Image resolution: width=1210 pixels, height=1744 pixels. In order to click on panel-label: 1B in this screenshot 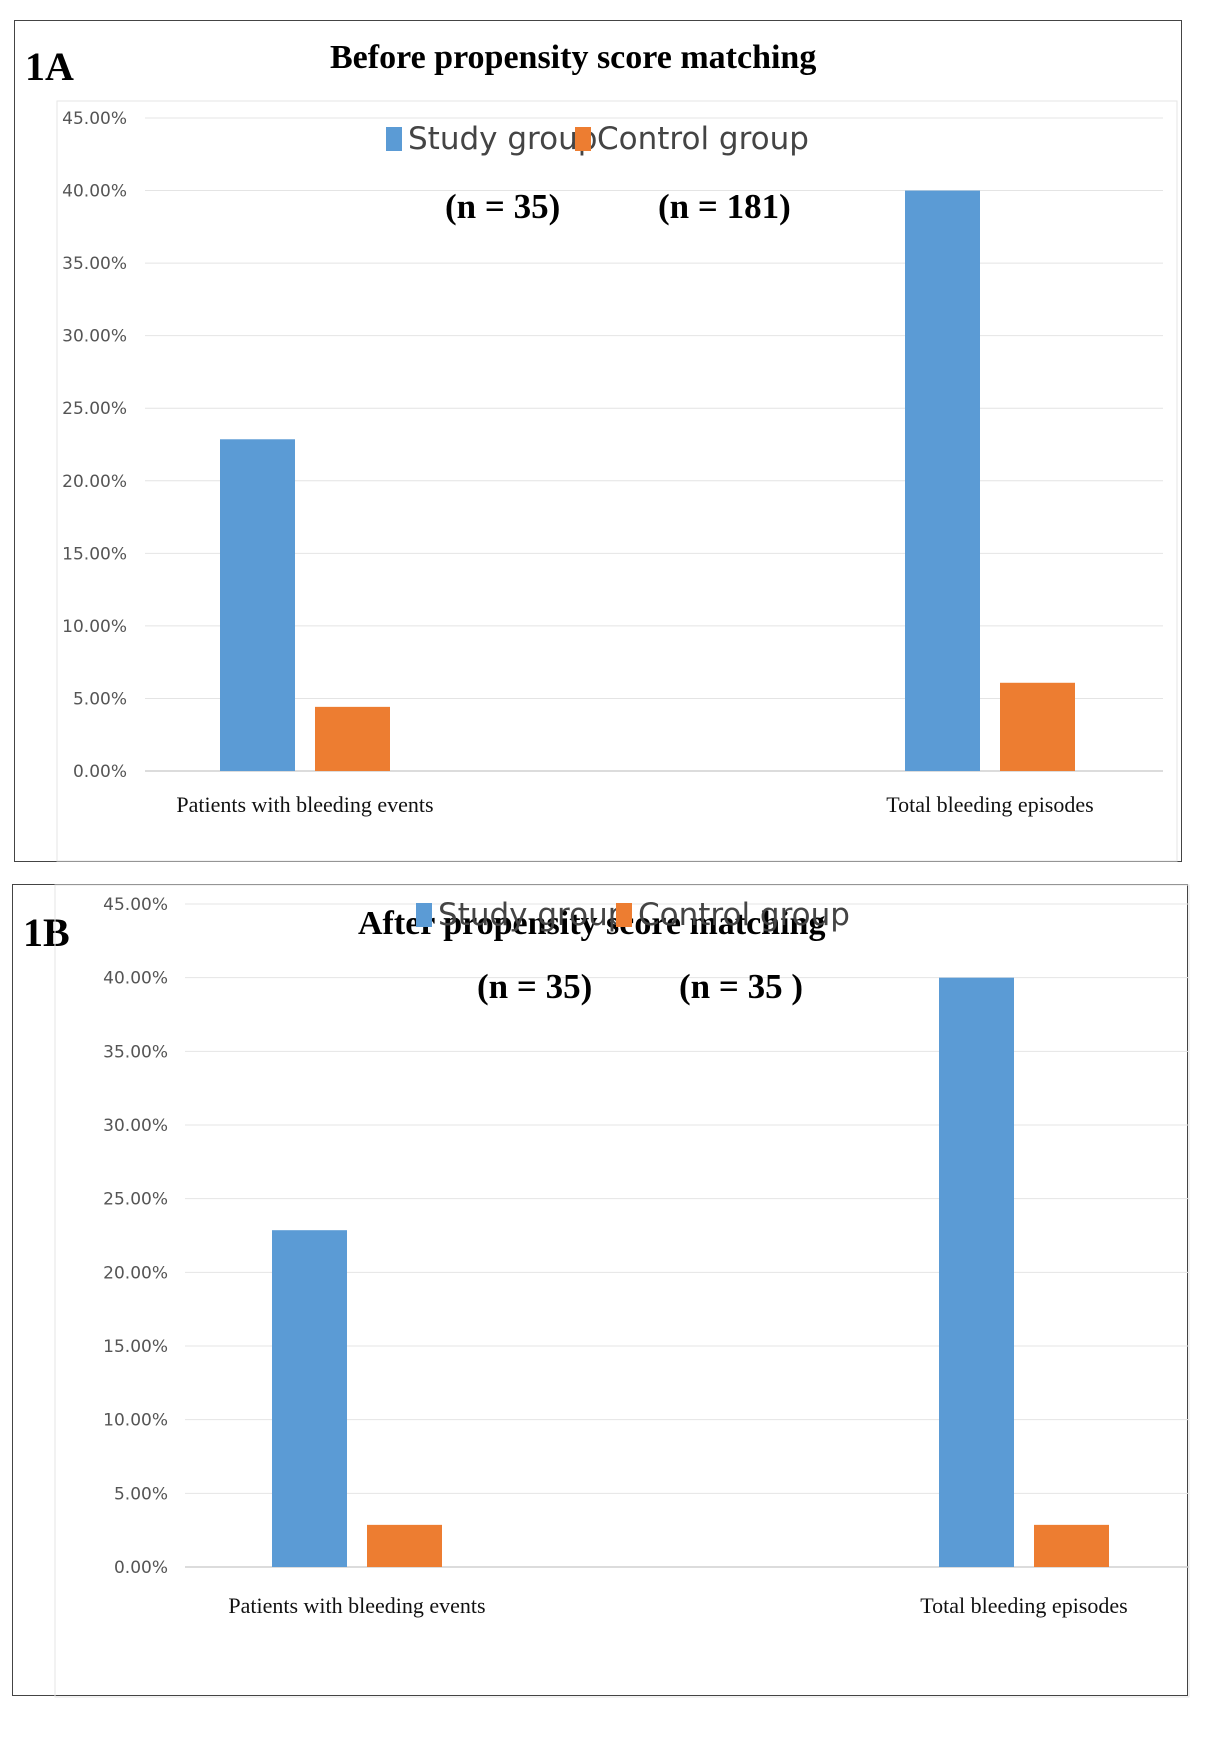, I will do `click(46, 932)`.